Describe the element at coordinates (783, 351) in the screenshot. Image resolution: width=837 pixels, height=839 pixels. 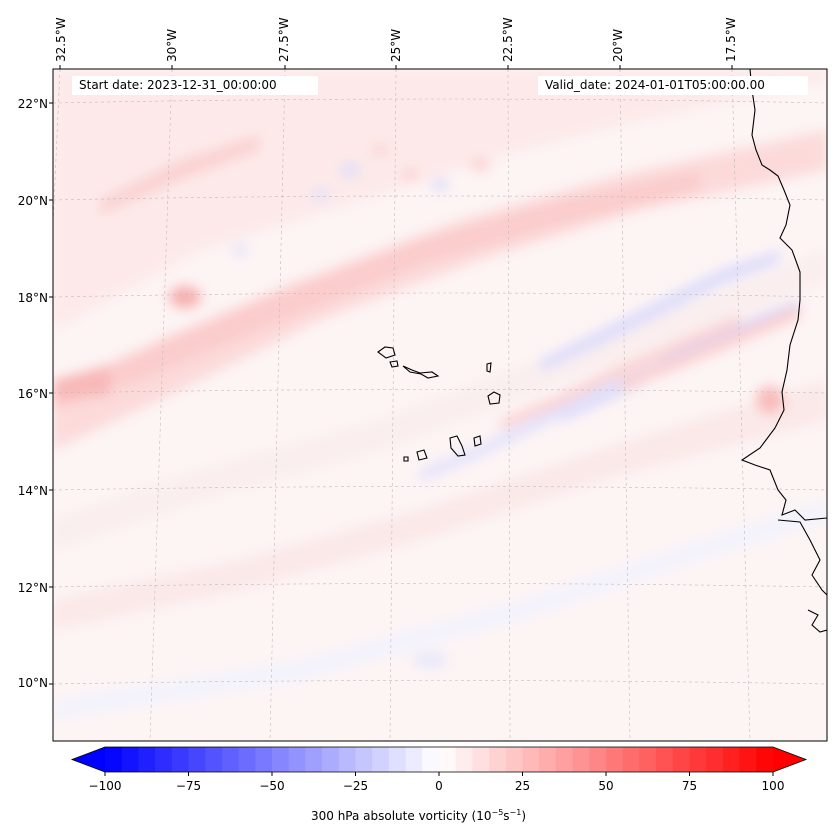
I see `africa-coastline` at that location.